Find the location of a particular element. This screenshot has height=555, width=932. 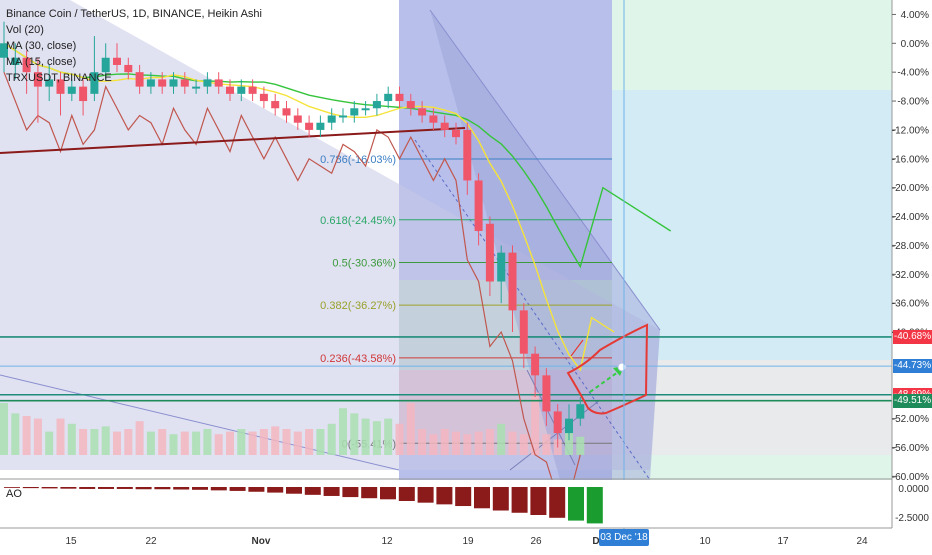

pattern-spike-line is located at coordinates (577, 348).